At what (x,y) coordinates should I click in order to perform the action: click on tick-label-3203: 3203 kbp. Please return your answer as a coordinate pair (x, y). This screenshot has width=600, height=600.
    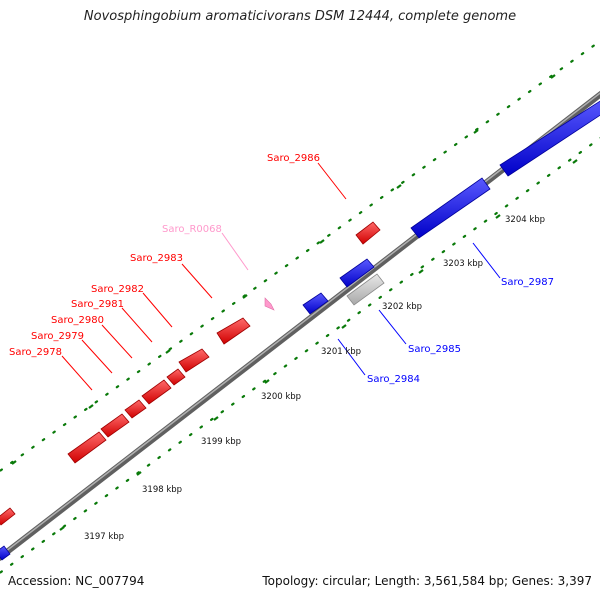
    Looking at the image, I should click on (463, 264).